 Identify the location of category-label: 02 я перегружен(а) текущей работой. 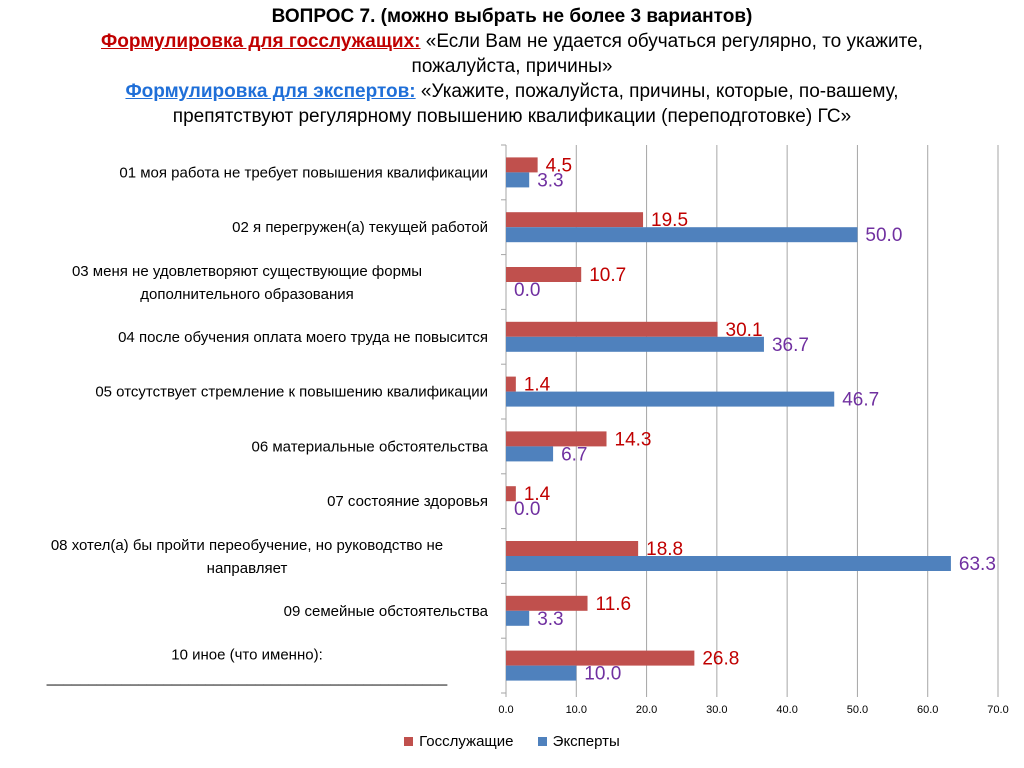
(360, 227).